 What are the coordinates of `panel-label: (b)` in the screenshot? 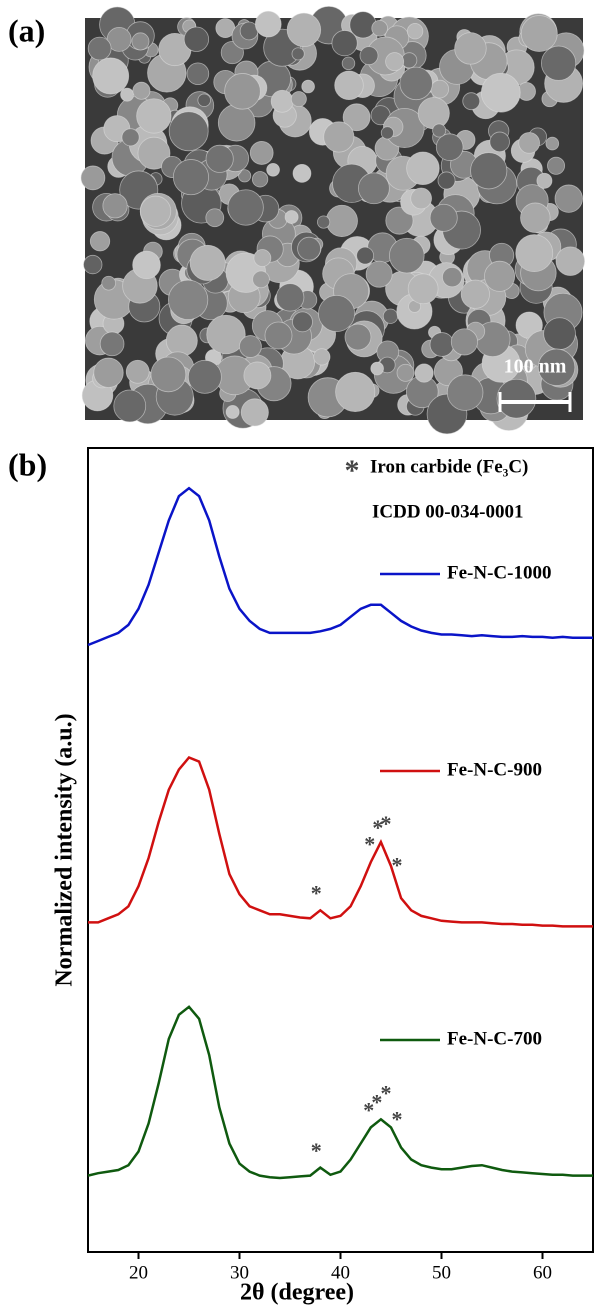 It's located at (27, 464).